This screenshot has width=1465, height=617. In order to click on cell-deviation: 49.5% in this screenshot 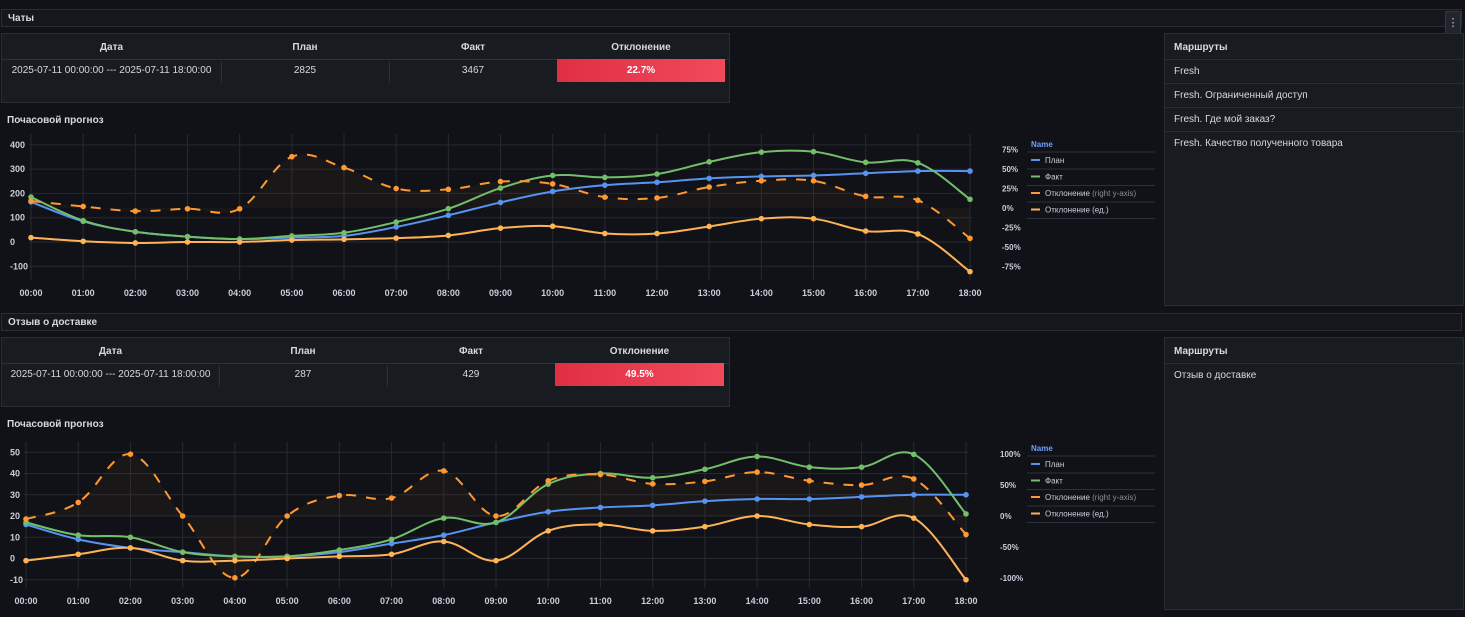, I will do `click(639, 374)`.